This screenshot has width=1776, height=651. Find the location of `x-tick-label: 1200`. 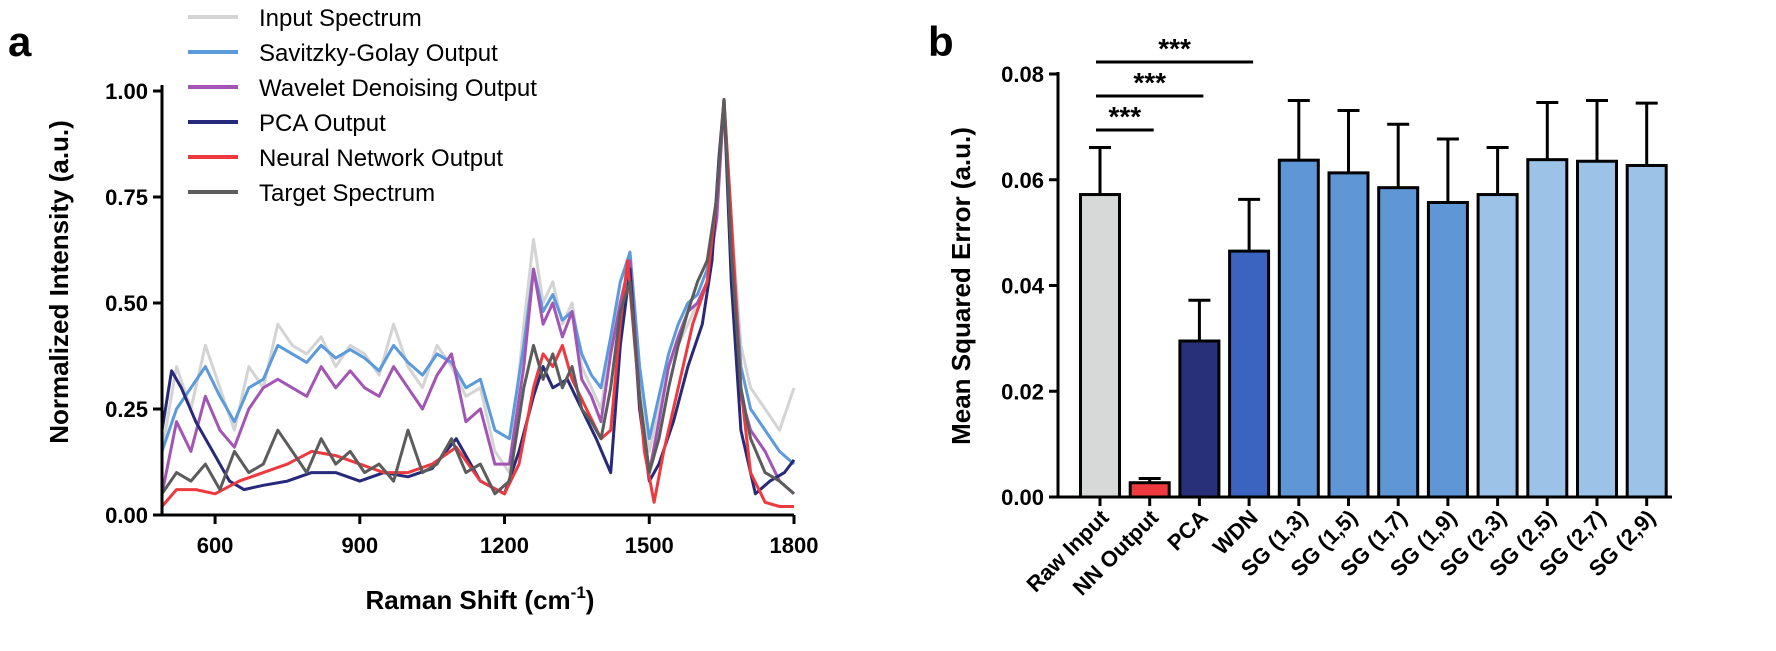

x-tick-label: 1200 is located at coordinates (504, 545).